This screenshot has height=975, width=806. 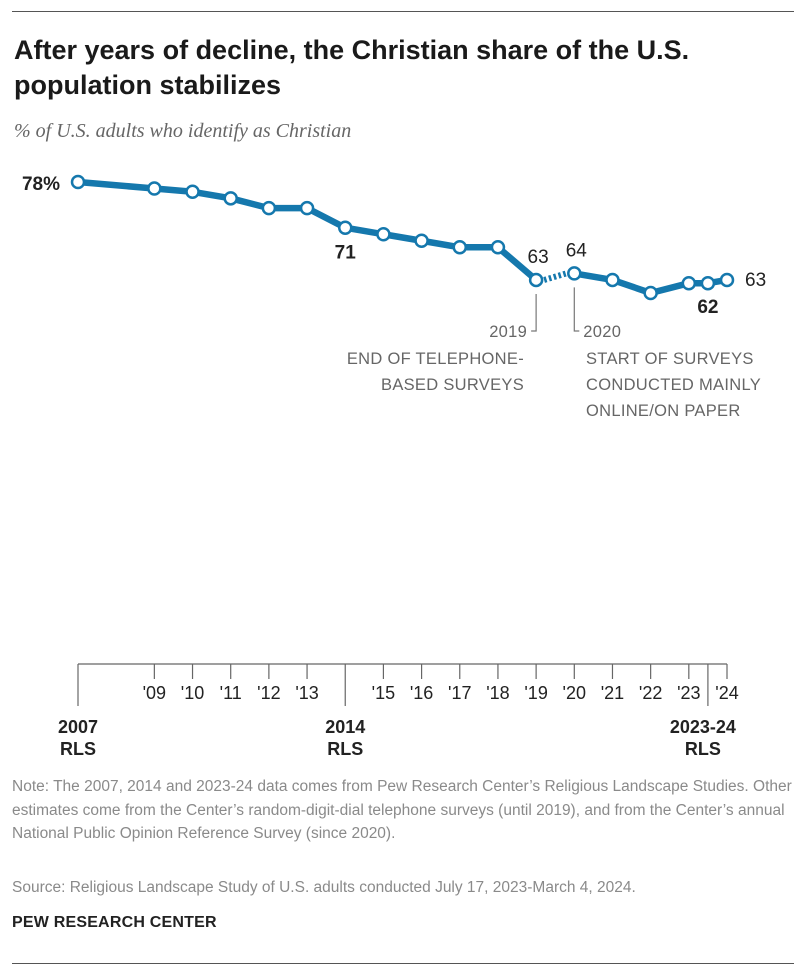 I want to click on annotation-line-2020-2: ONLINE/ON PAPER, so click(x=663, y=411).